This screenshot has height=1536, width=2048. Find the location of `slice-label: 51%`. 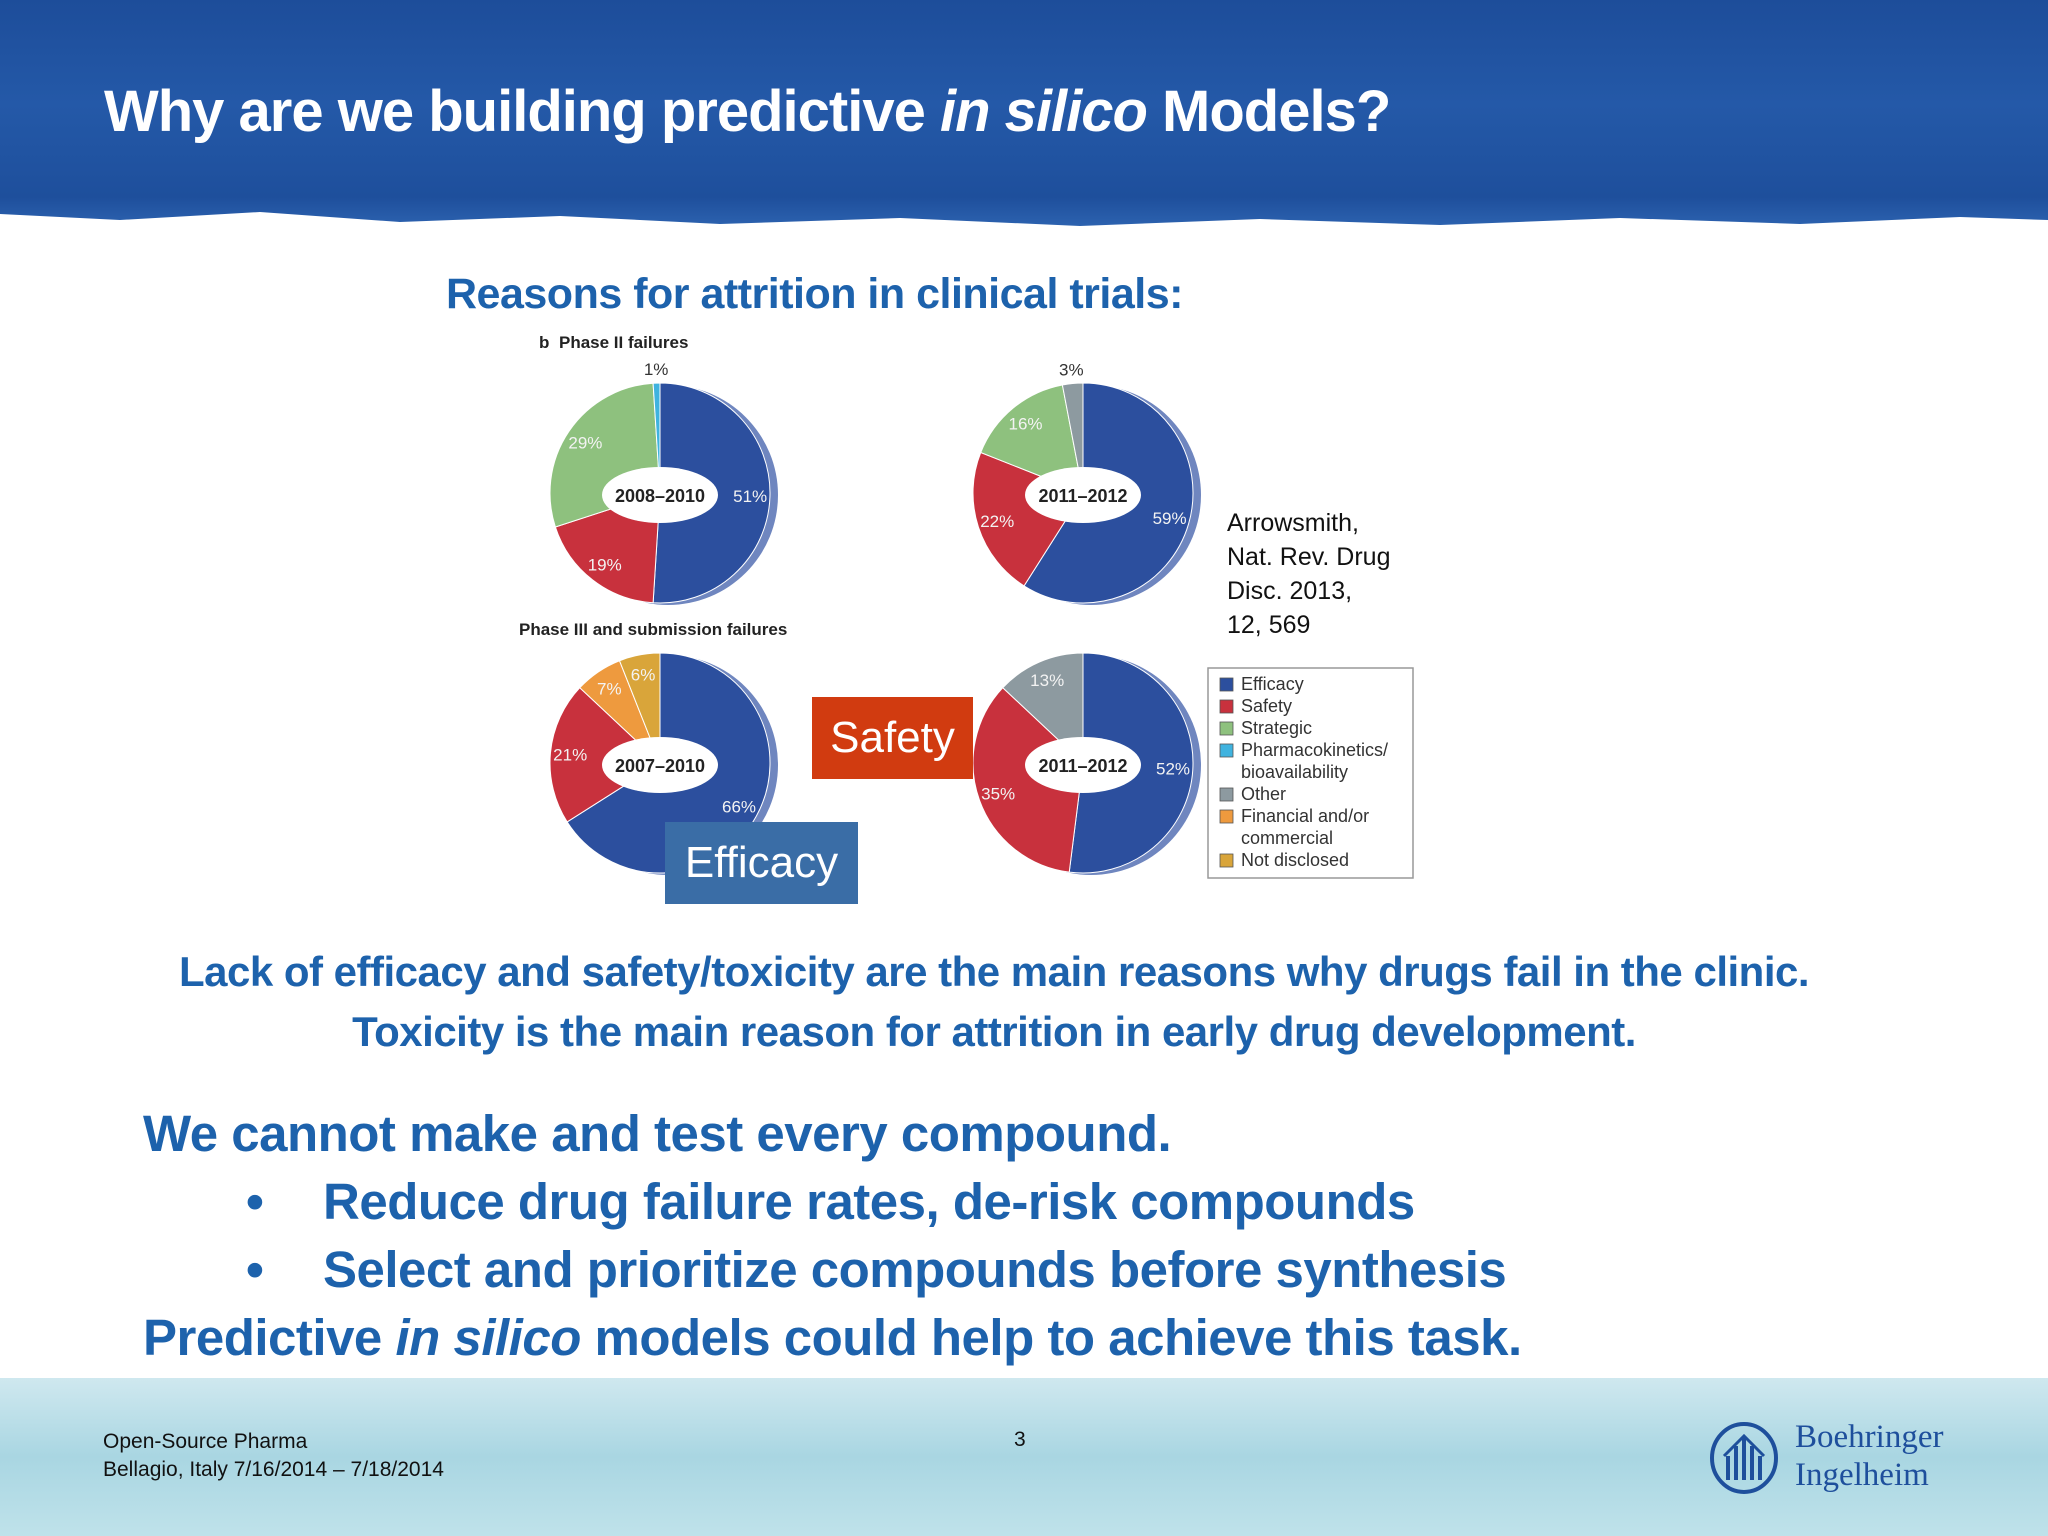

slice-label: 51% is located at coordinates (750, 496).